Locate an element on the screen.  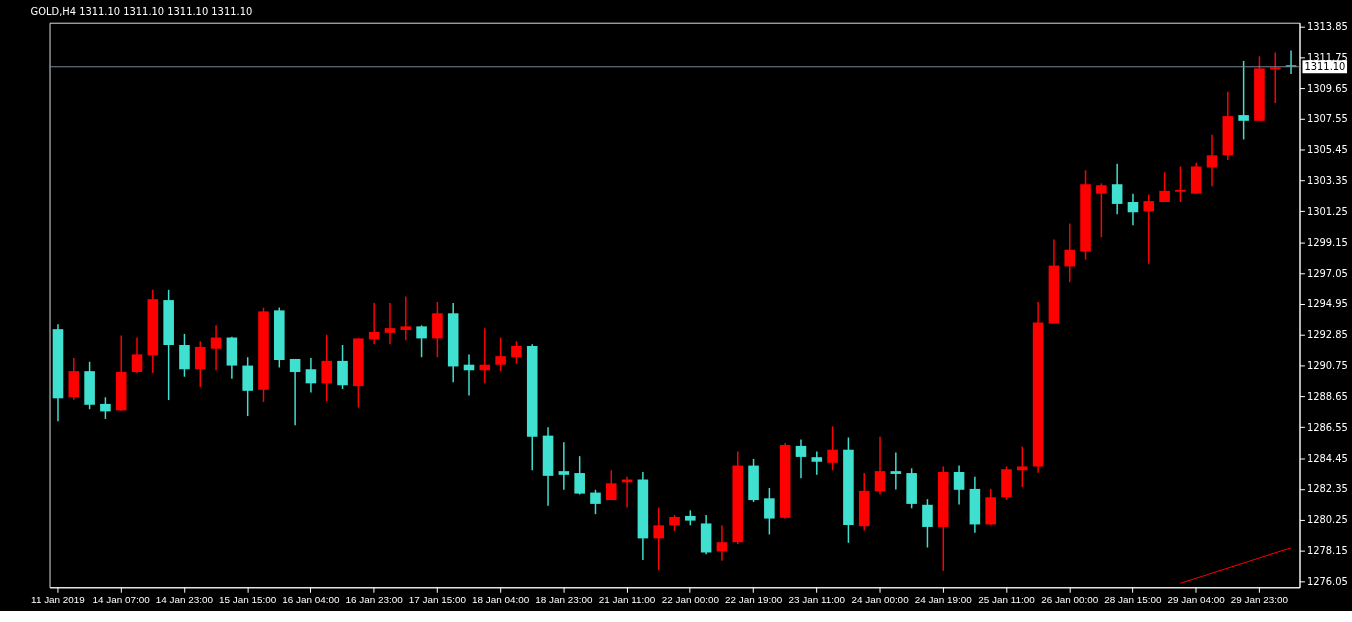
chart-title: GOLD,H4 1311.10 1311.10 1311.10 1311.10 is located at coordinates (141, 12).